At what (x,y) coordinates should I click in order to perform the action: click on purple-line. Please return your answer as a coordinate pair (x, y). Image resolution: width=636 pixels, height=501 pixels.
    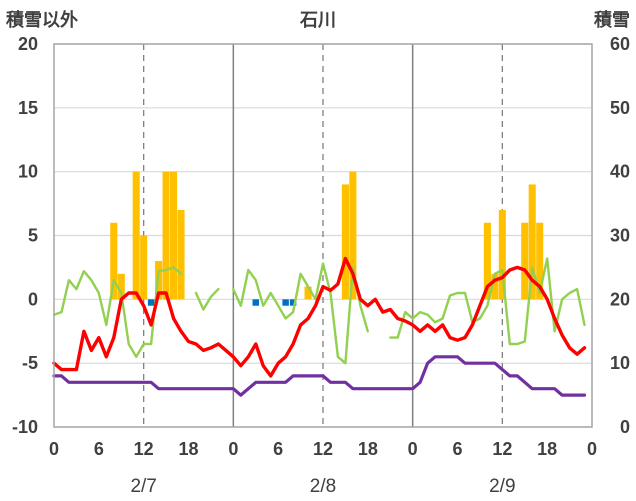
    Looking at the image, I should click on (319, 376).